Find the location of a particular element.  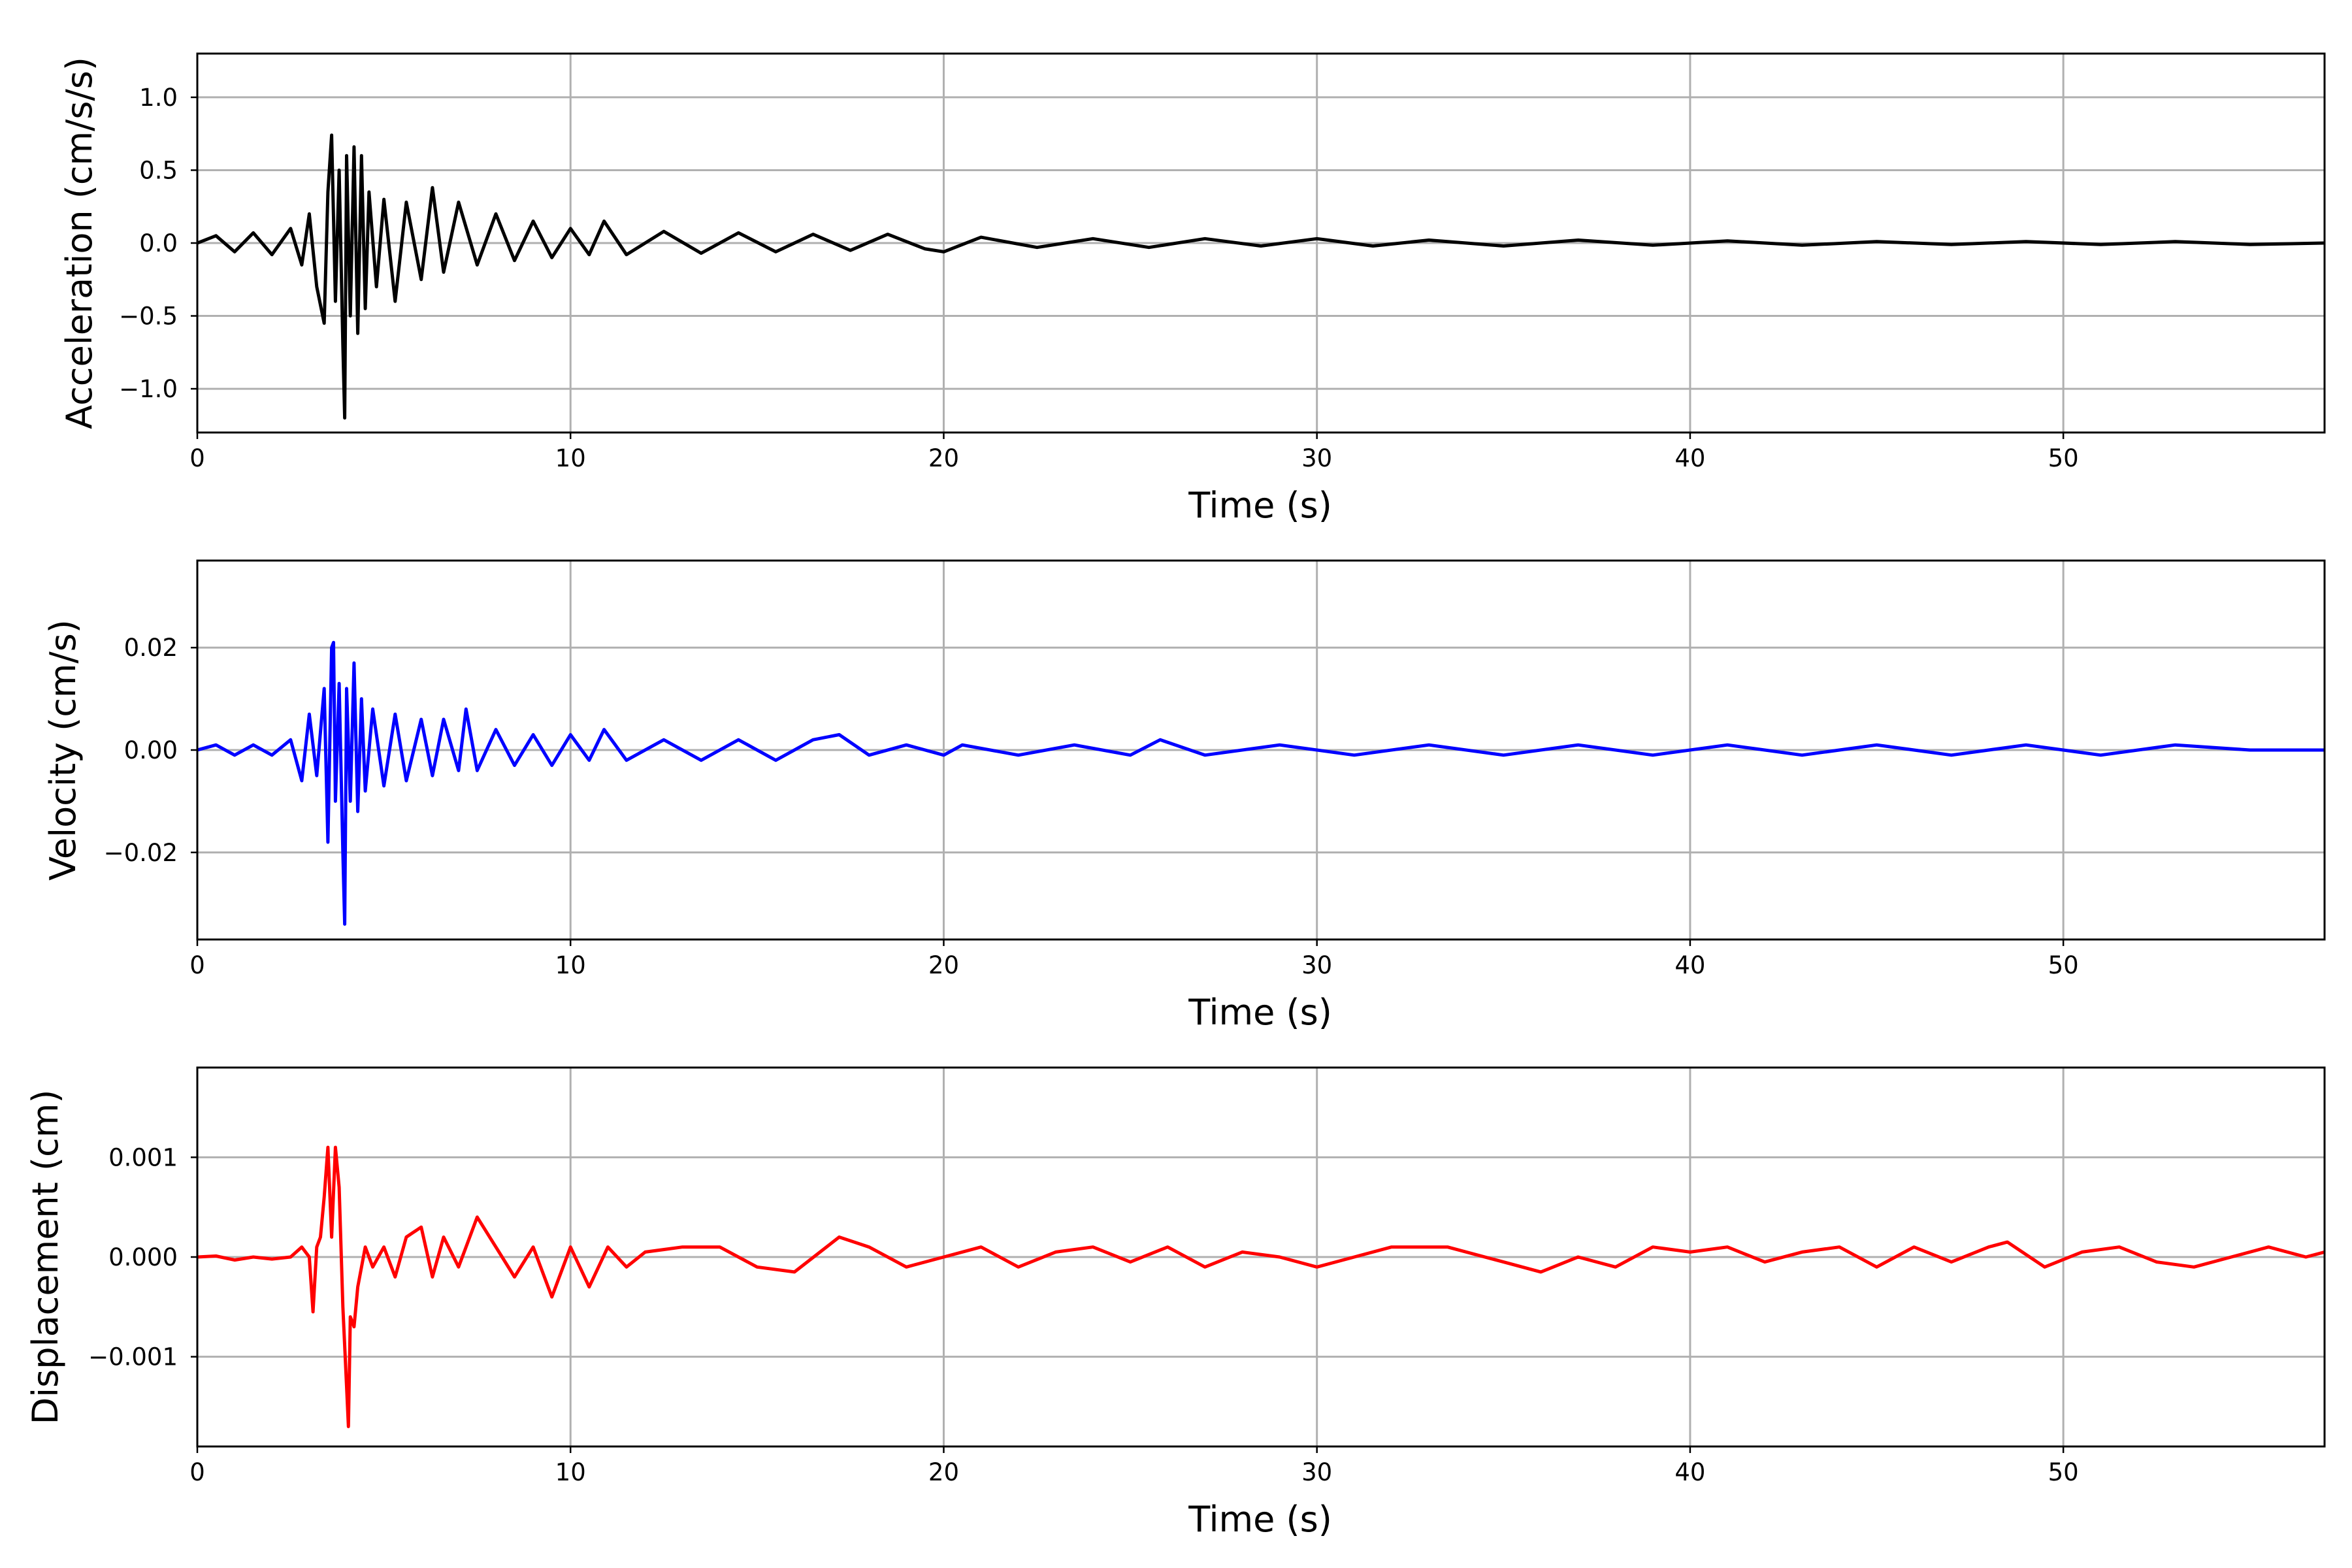

displacement-xtick-label: 50 is located at coordinates (2063, 1472).